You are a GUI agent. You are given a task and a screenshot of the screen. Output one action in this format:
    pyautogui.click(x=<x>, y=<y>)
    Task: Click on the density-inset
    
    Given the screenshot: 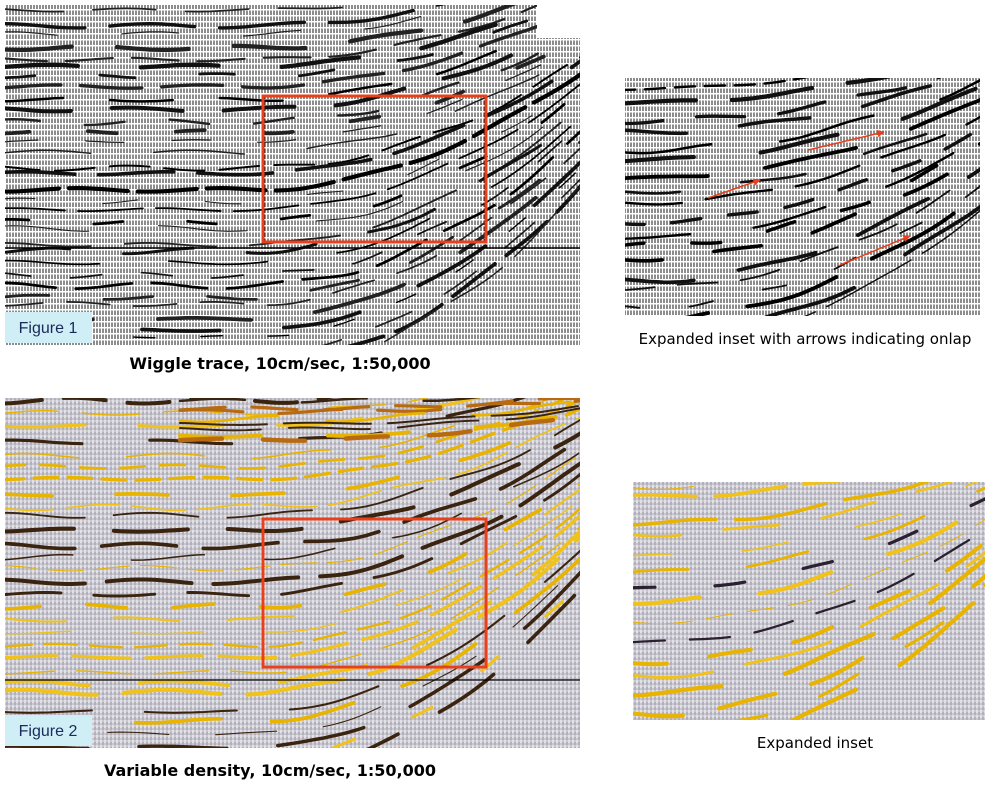 What is the action you would take?
    pyautogui.click(x=809, y=601)
    